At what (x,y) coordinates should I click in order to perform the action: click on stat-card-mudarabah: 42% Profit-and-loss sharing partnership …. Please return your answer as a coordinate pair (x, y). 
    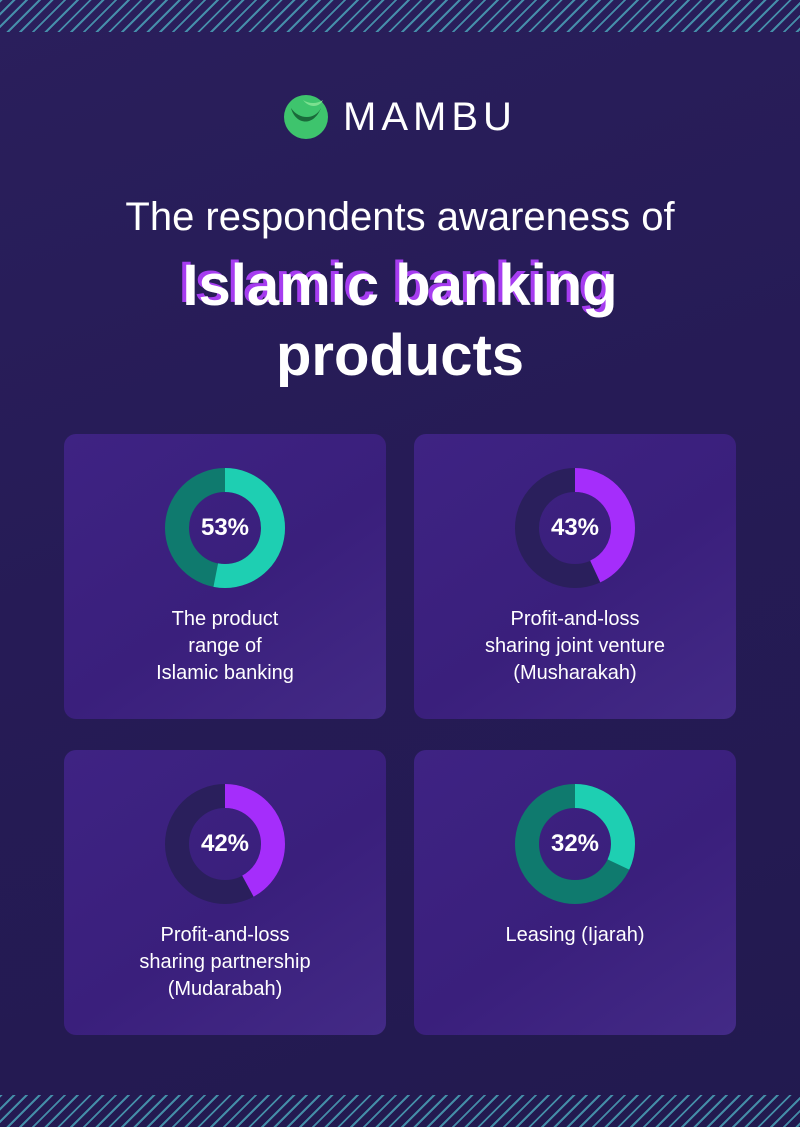
    Looking at the image, I should click on (225, 892).